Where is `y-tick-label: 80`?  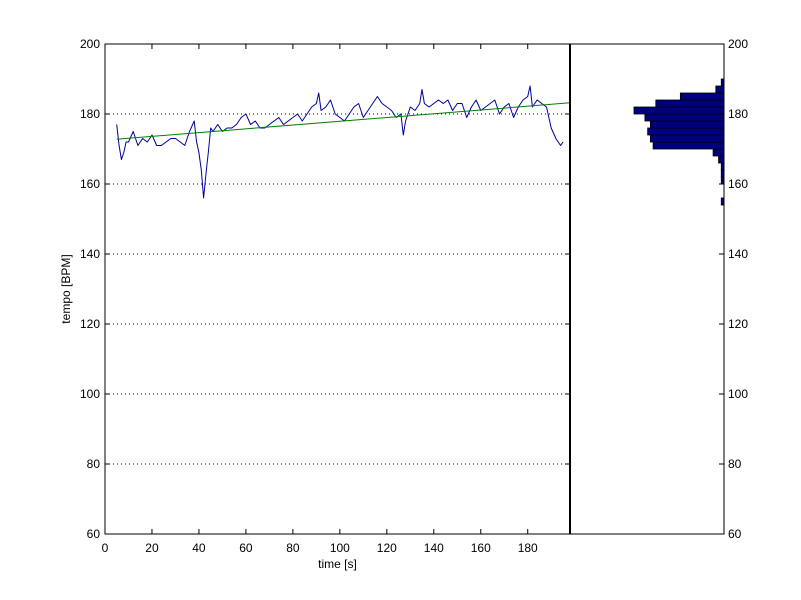
y-tick-label: 80 is located at coordinates (94, 464).